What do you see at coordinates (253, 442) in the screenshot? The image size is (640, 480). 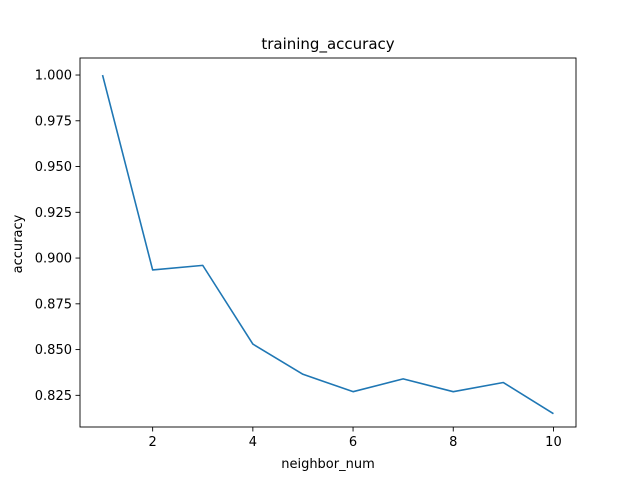 I see `x-tick-label: 4` at bounding box center [253, 442].